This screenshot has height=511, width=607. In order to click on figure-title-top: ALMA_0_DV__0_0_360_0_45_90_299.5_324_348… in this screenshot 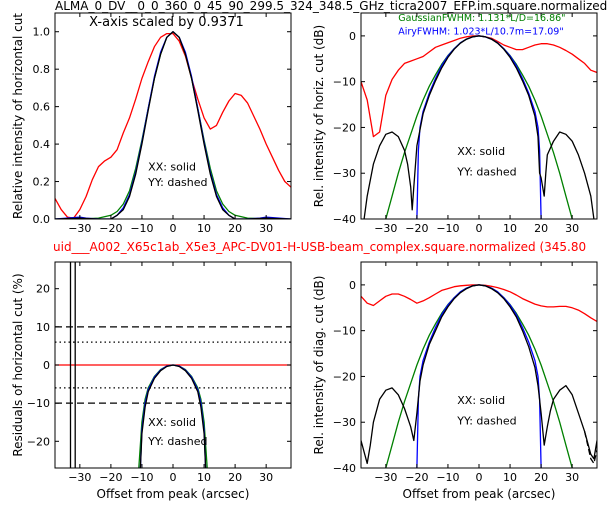, I will do `click(331, 6)`.